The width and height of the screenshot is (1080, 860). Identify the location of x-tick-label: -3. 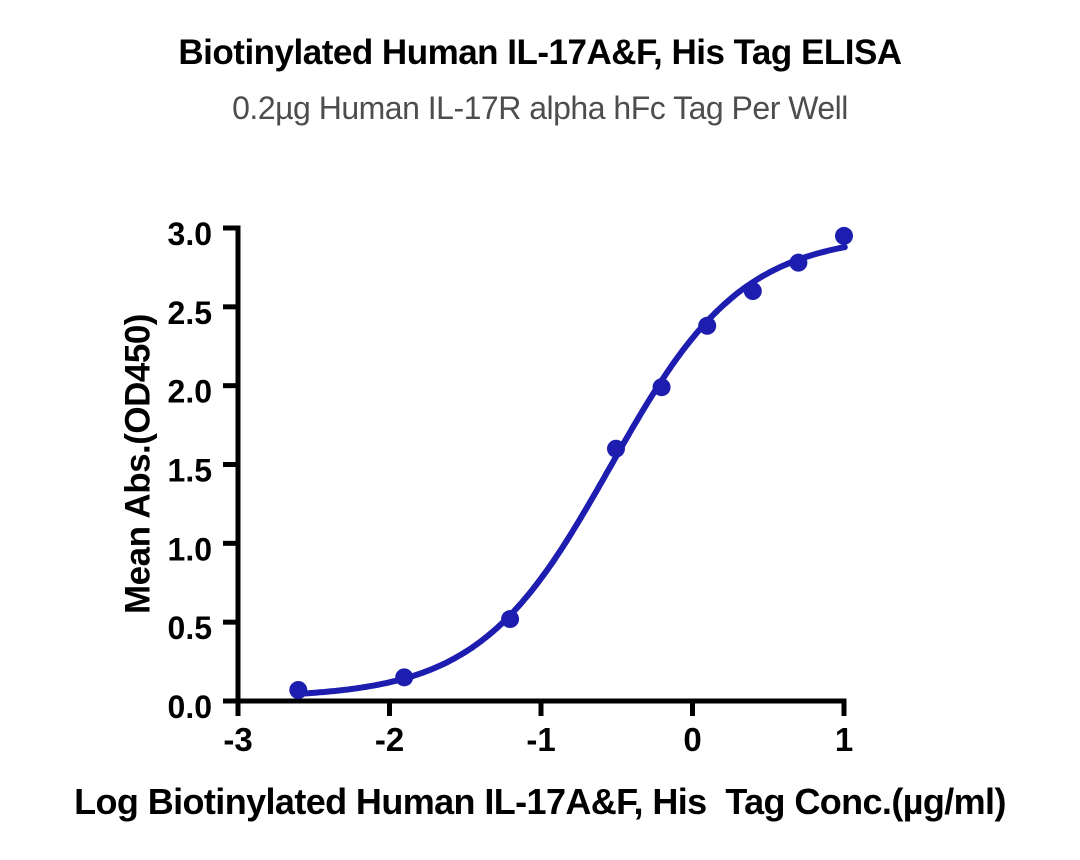
(237, 739).